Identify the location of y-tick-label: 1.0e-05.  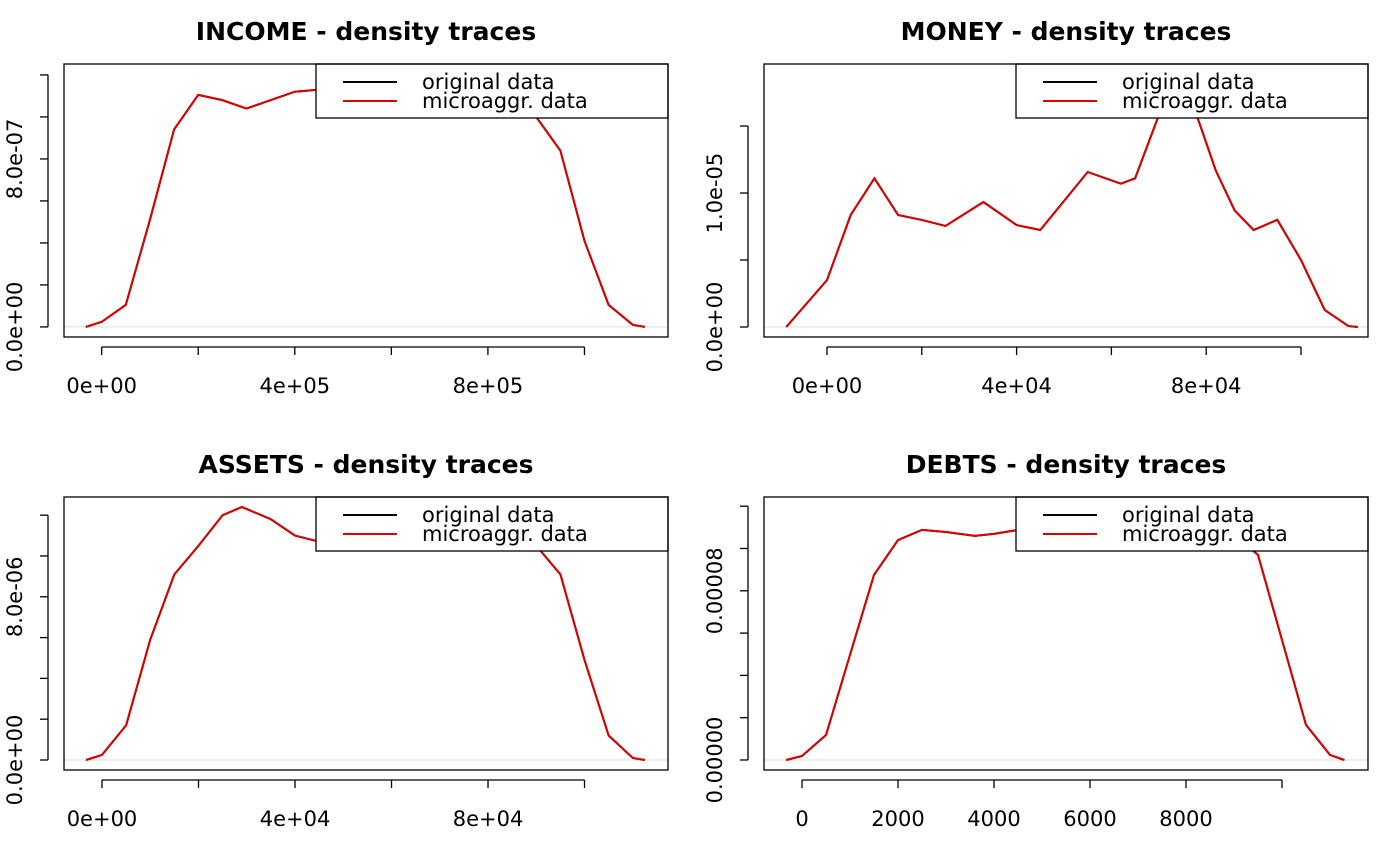
(715, 193).